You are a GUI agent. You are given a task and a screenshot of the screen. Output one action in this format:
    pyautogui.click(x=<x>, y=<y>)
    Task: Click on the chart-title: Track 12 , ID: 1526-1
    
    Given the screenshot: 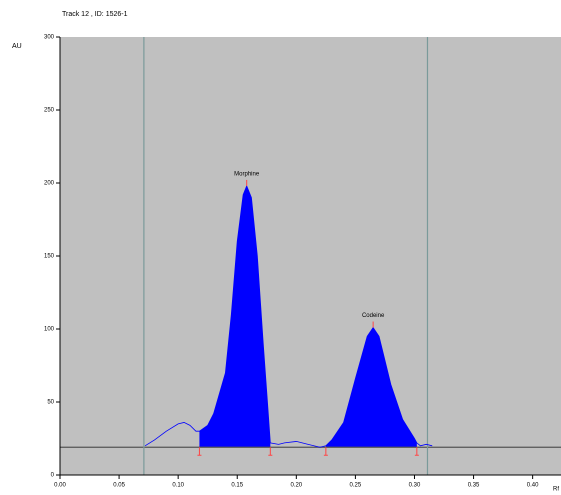 What is the action you would take?
    pyautogui.click(x=95, y=14)
    